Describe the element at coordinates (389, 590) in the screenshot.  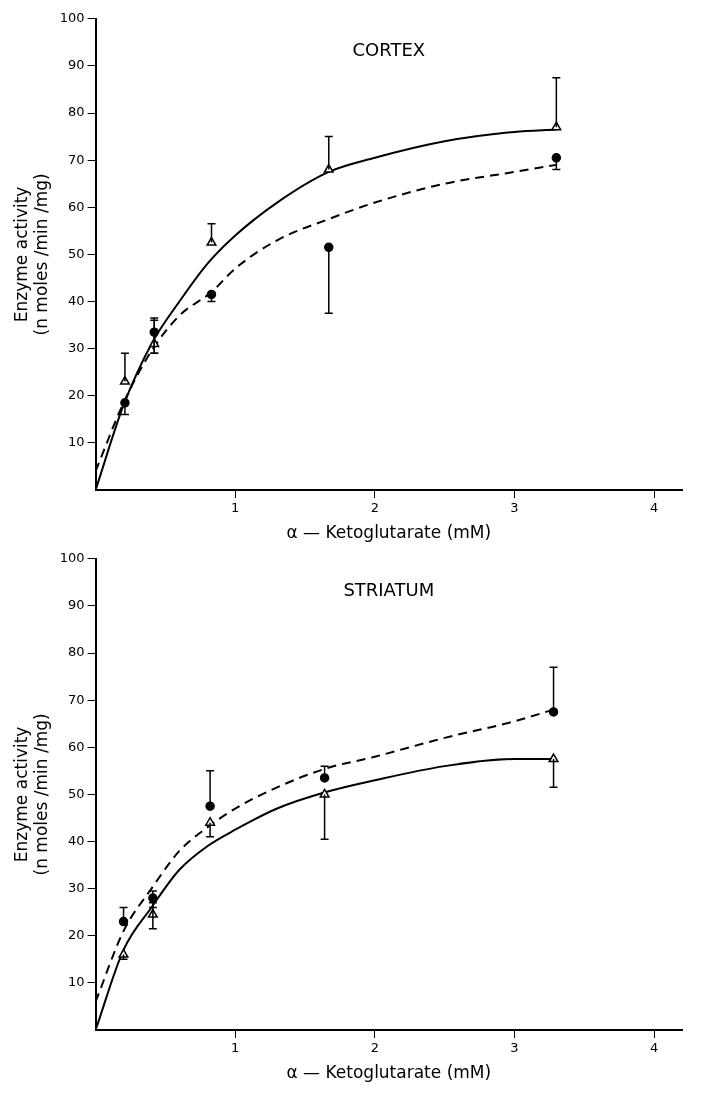
I see `text: STRIATUM` at that location.